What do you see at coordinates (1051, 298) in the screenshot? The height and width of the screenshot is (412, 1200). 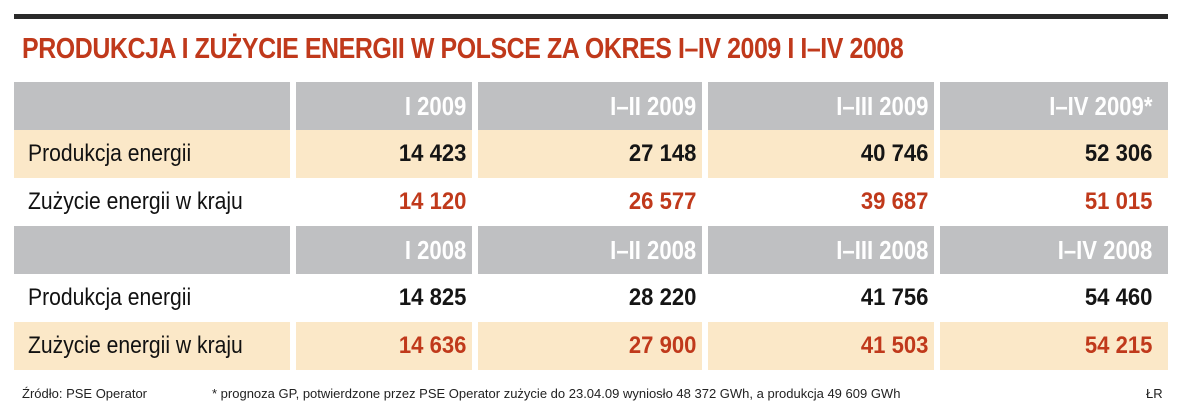 I see `table-cell: 54 460` at bounding box center [1051, 298].